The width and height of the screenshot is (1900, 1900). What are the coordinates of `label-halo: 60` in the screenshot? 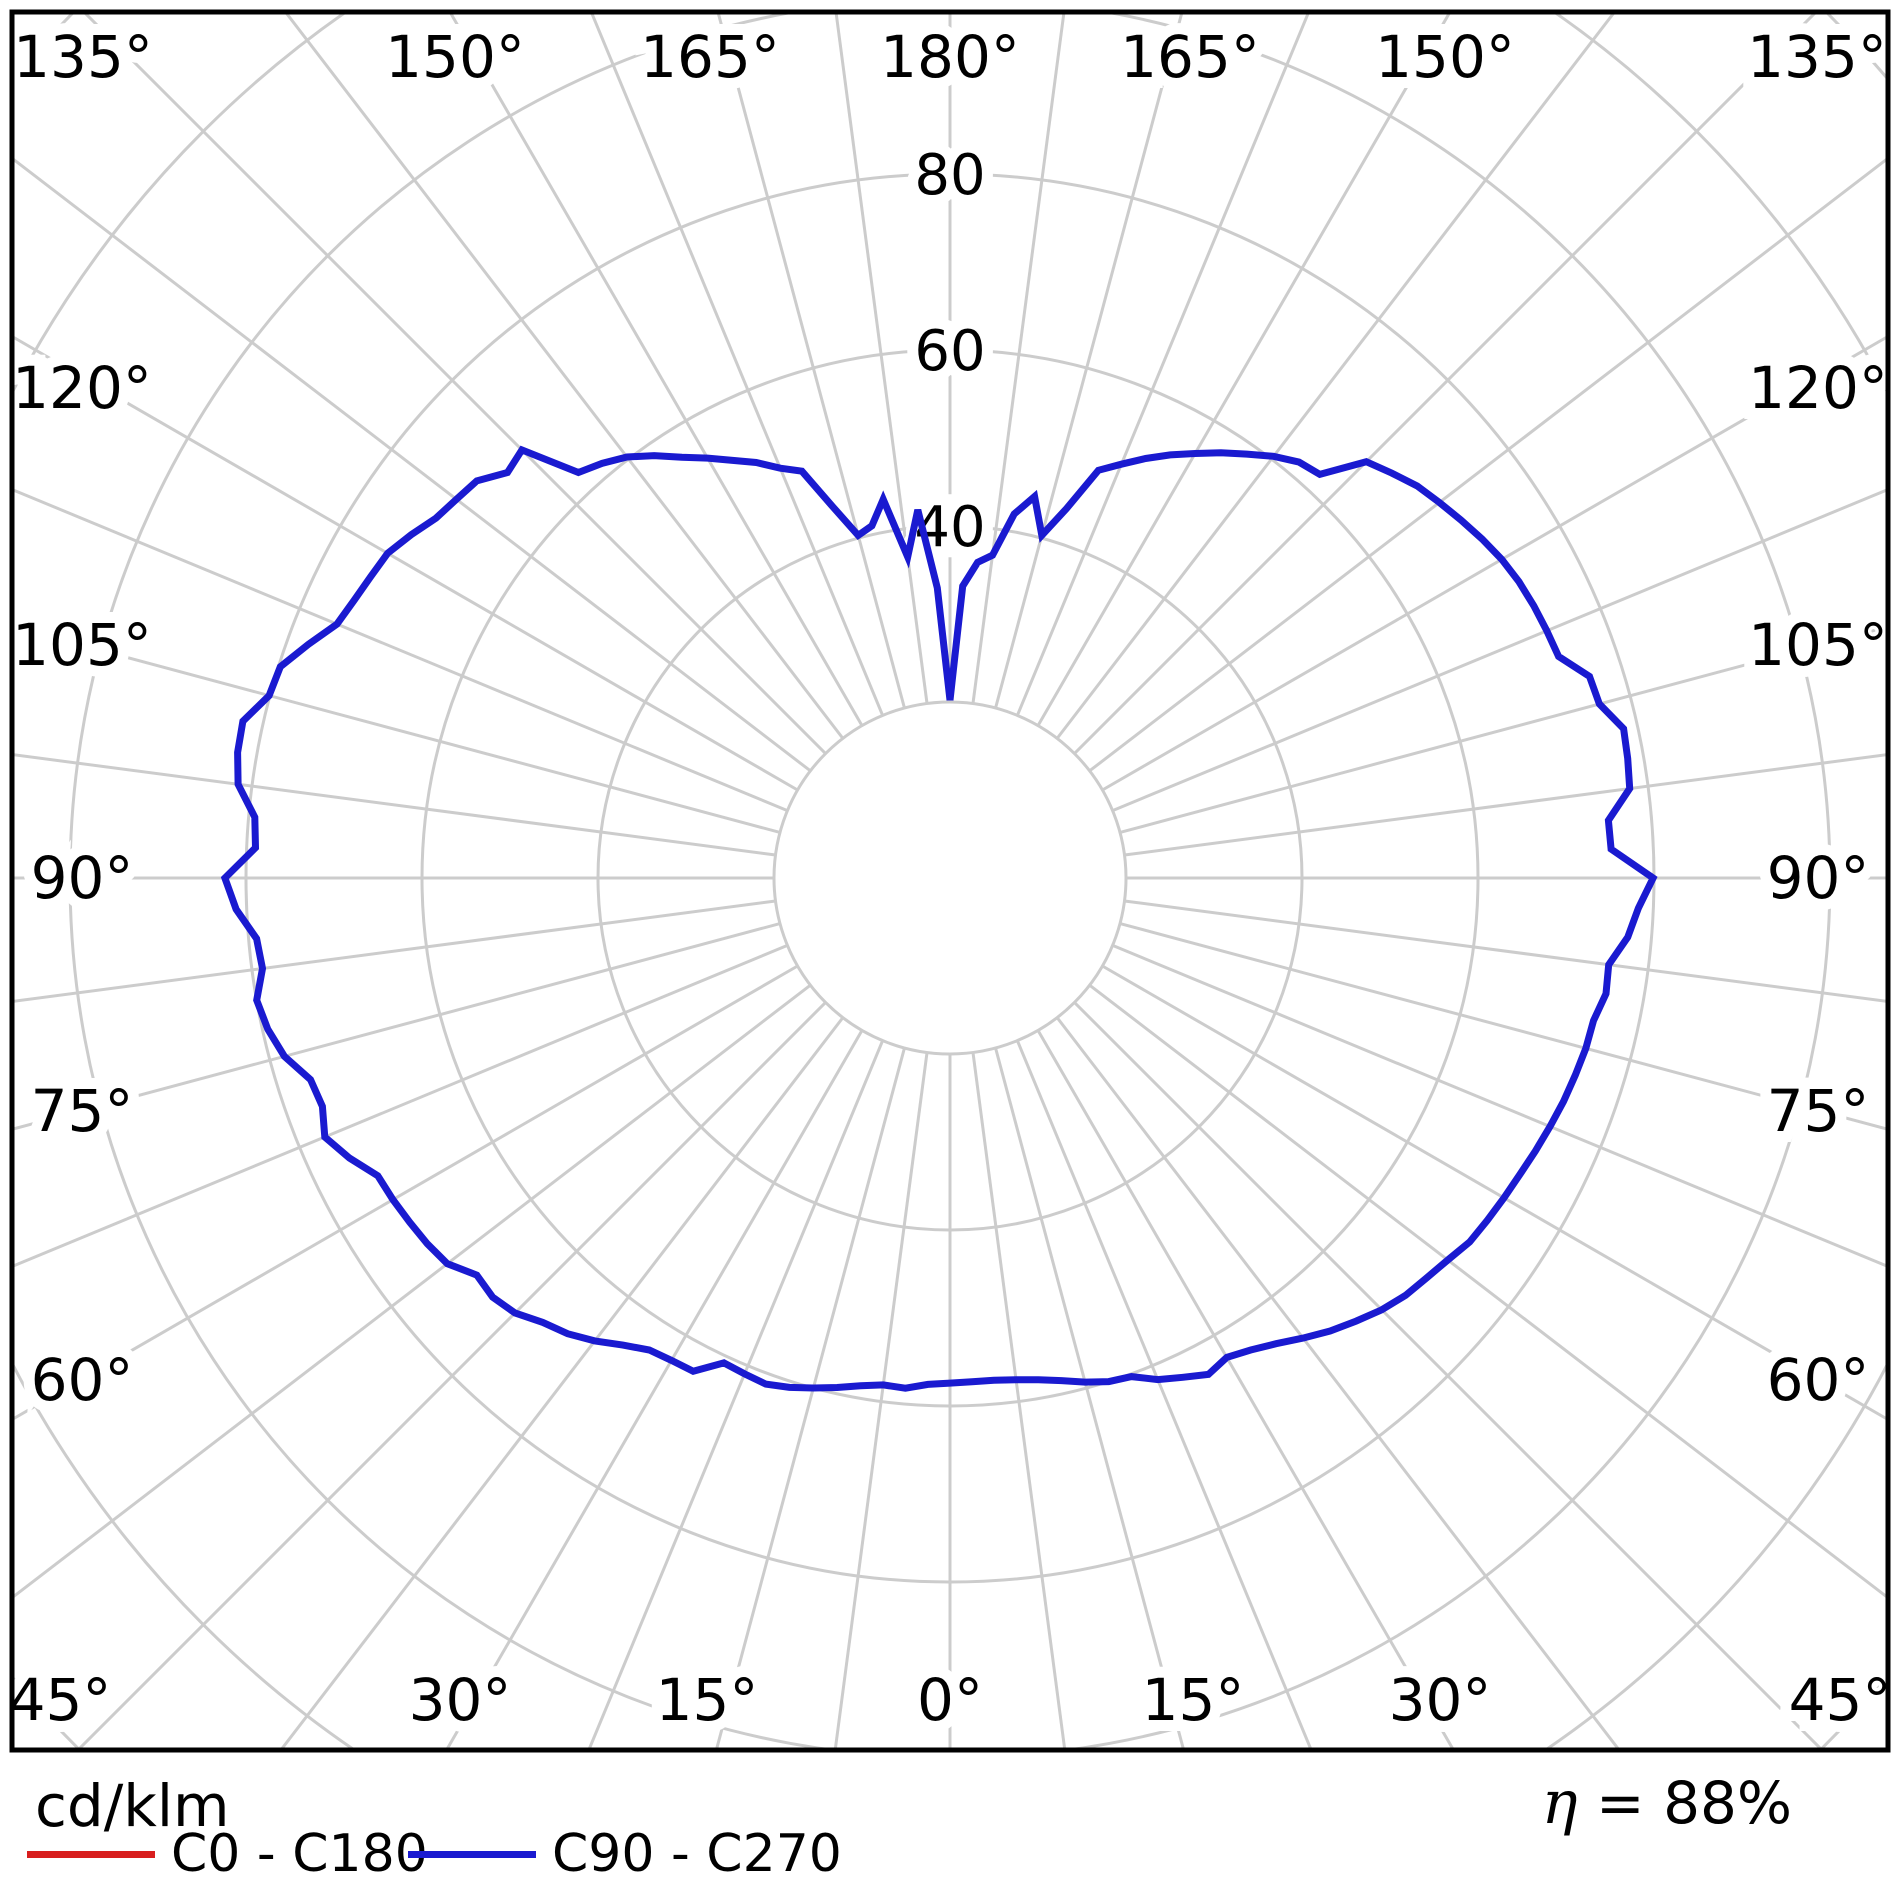 It's located at (949, 351).